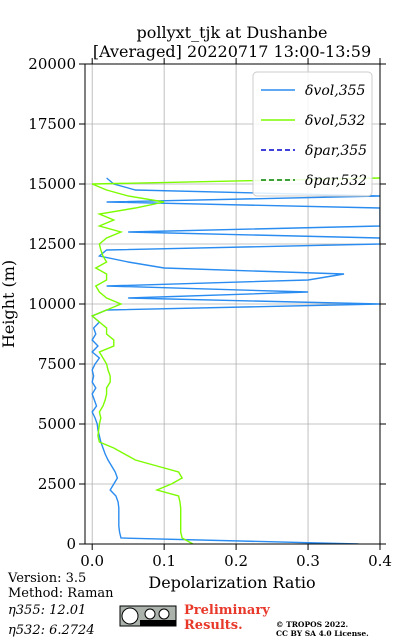 The width and height of the screenshot is (400, 644). I want to click on y-tick-label: 15000, so click(52, 184).